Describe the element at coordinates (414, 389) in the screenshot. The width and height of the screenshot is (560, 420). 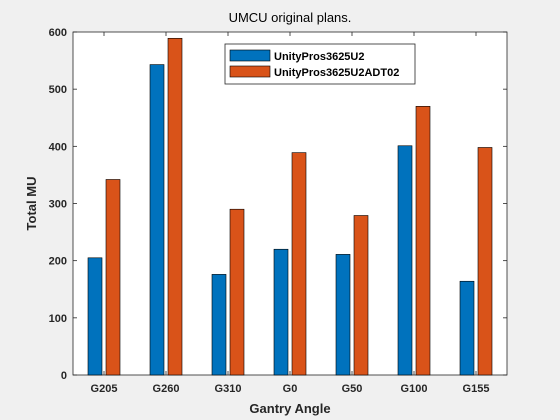
I see `x-tick-label: G100` at that location.